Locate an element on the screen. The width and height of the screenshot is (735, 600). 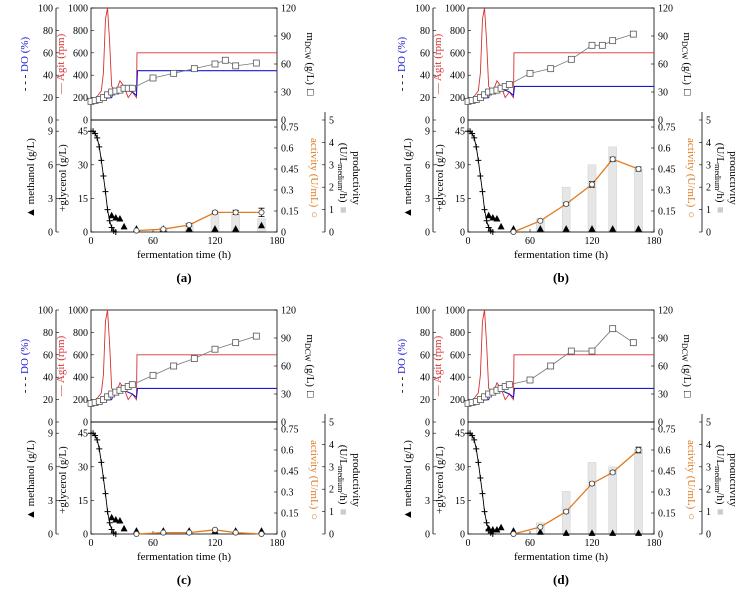
methanol-tick-label: 9 is located at coordinates (427, 434).